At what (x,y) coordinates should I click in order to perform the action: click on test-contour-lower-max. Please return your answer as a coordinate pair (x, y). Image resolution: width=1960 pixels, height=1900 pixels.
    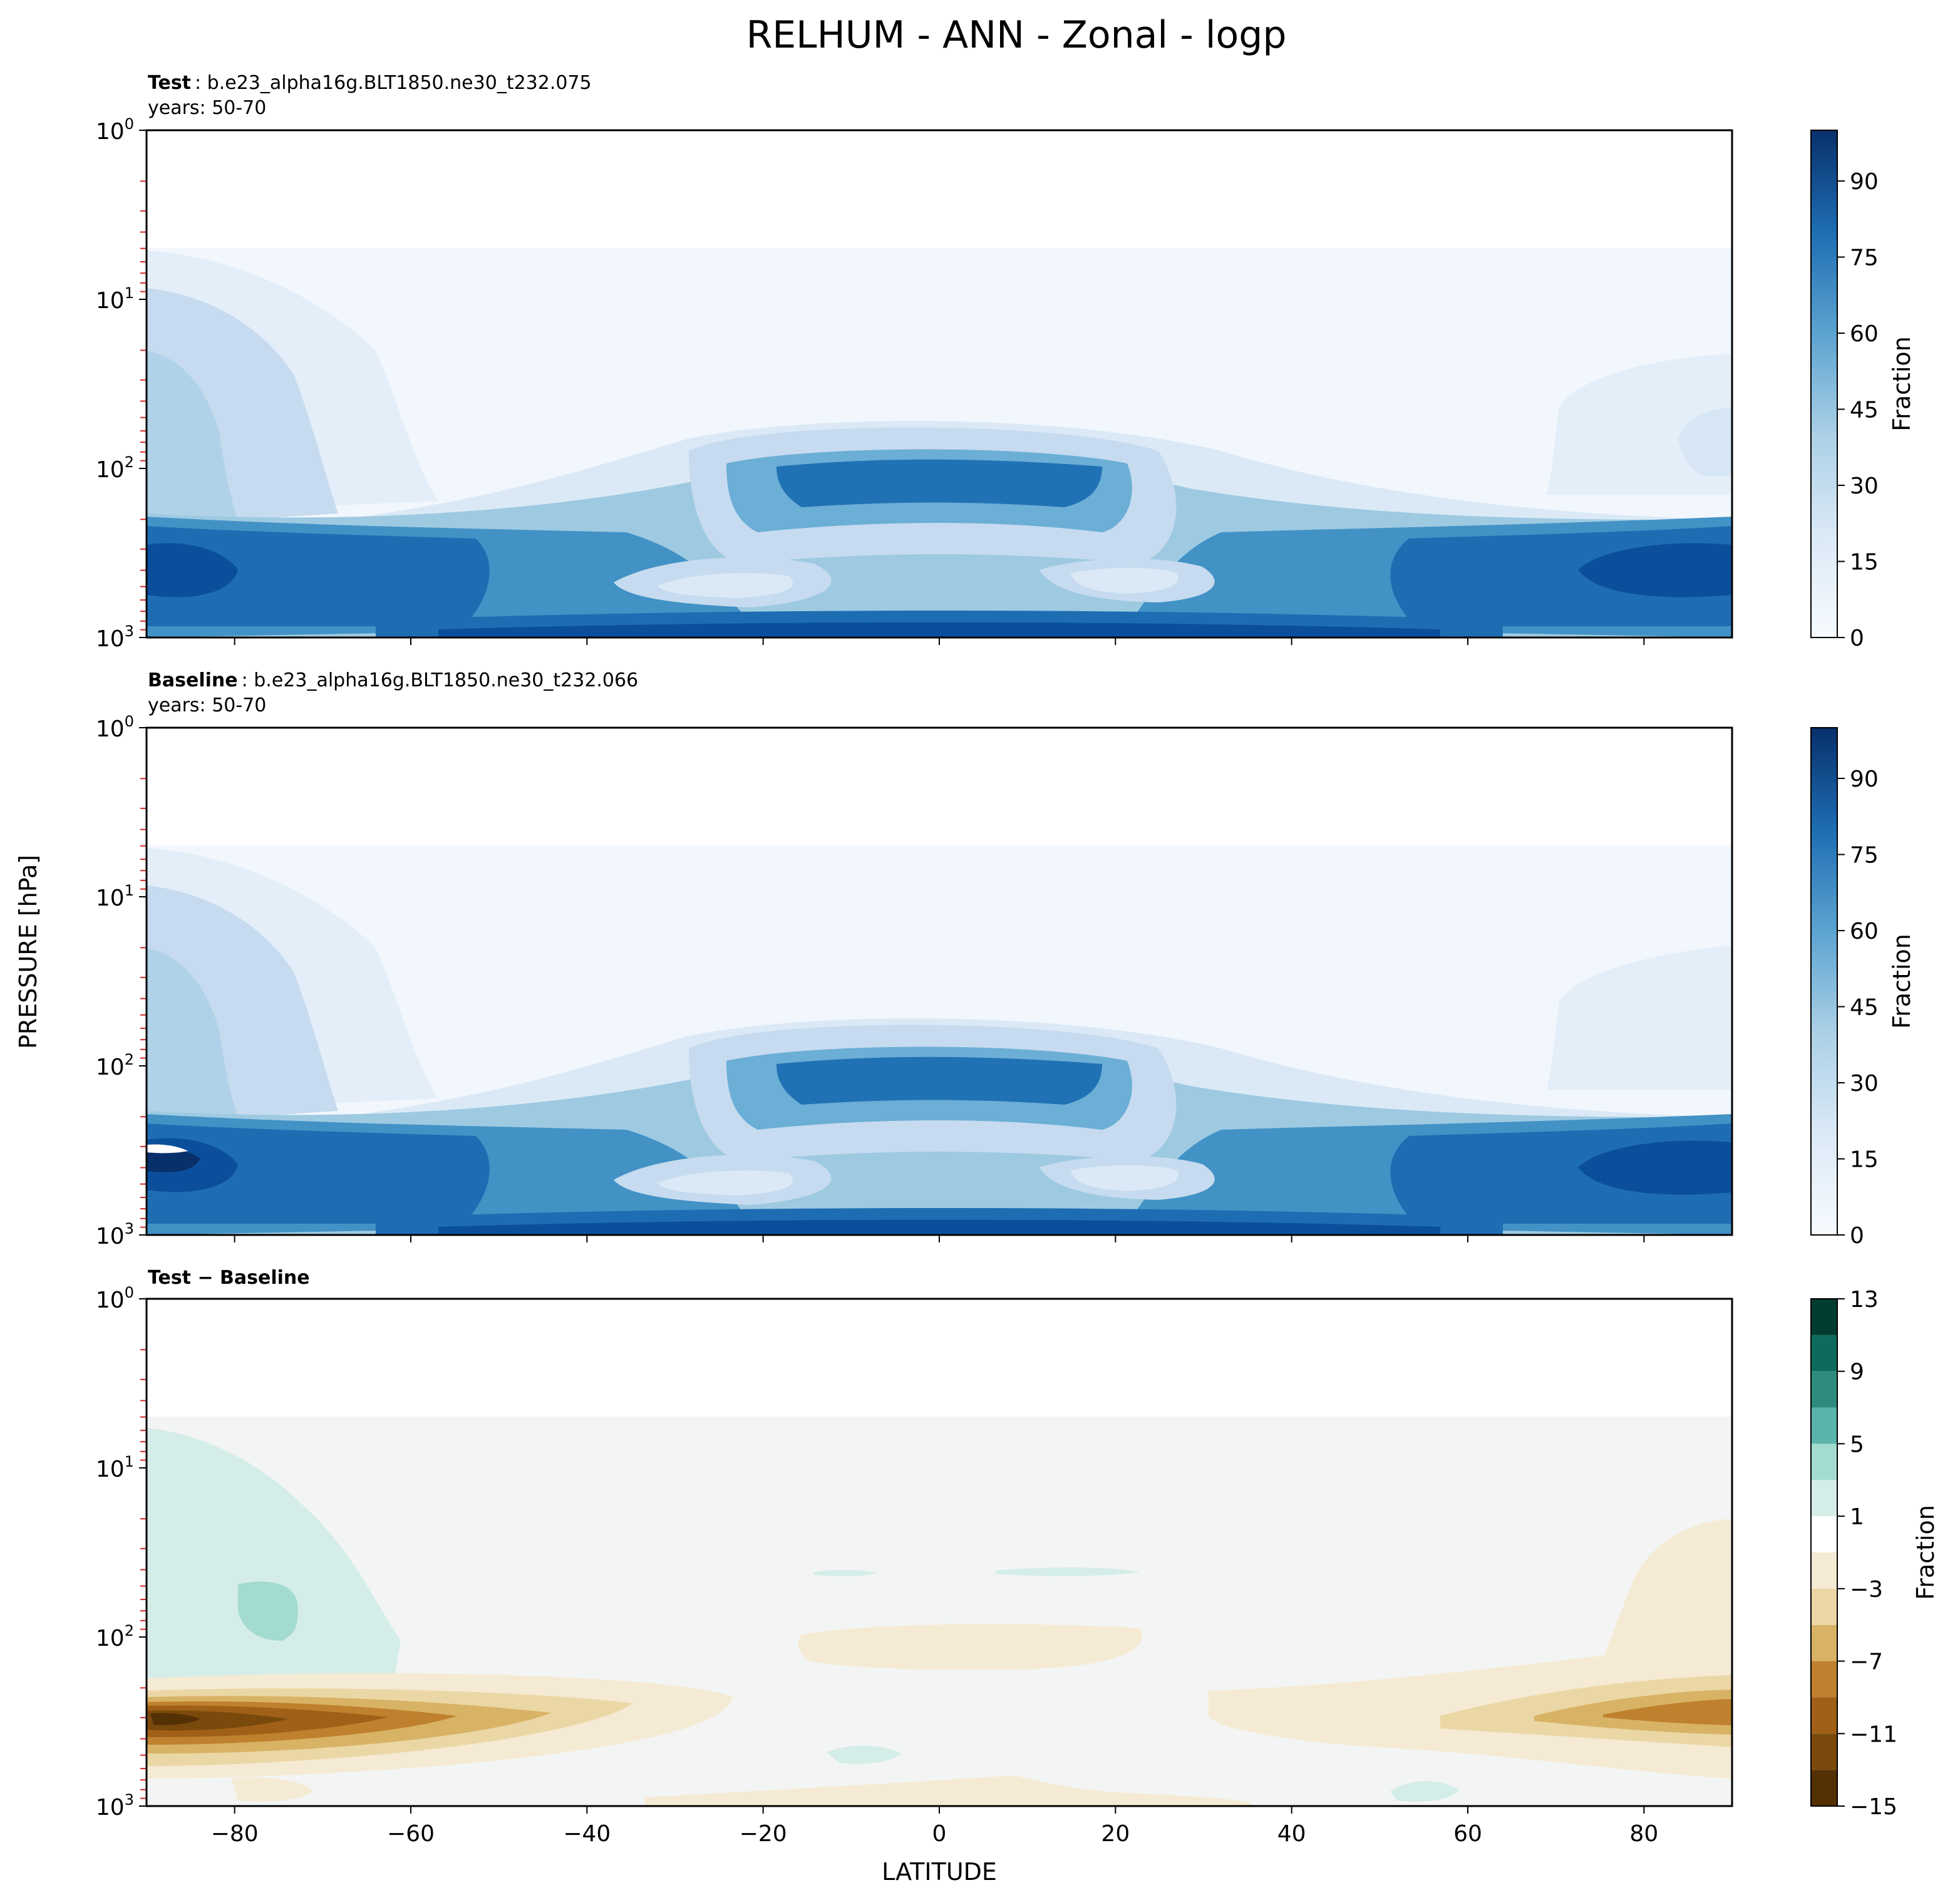
    Looking at the image, I should click on (318, 576).